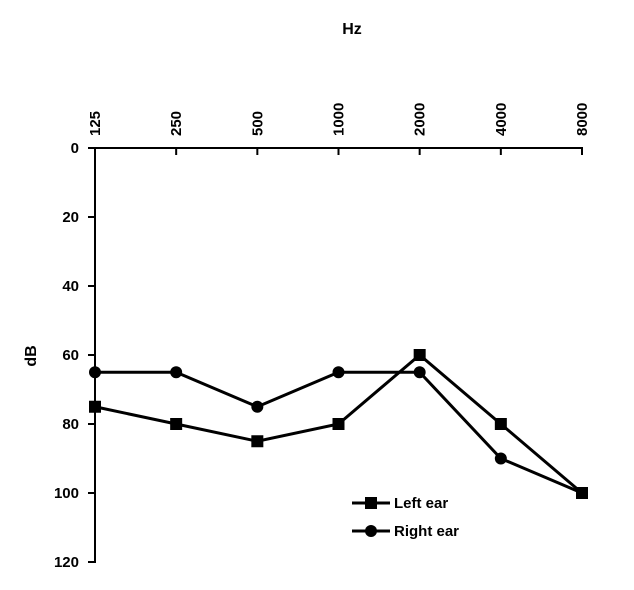 This screenshot has height=590, width=634. I want to click on y-tick-label: 100, so click(66, 493).